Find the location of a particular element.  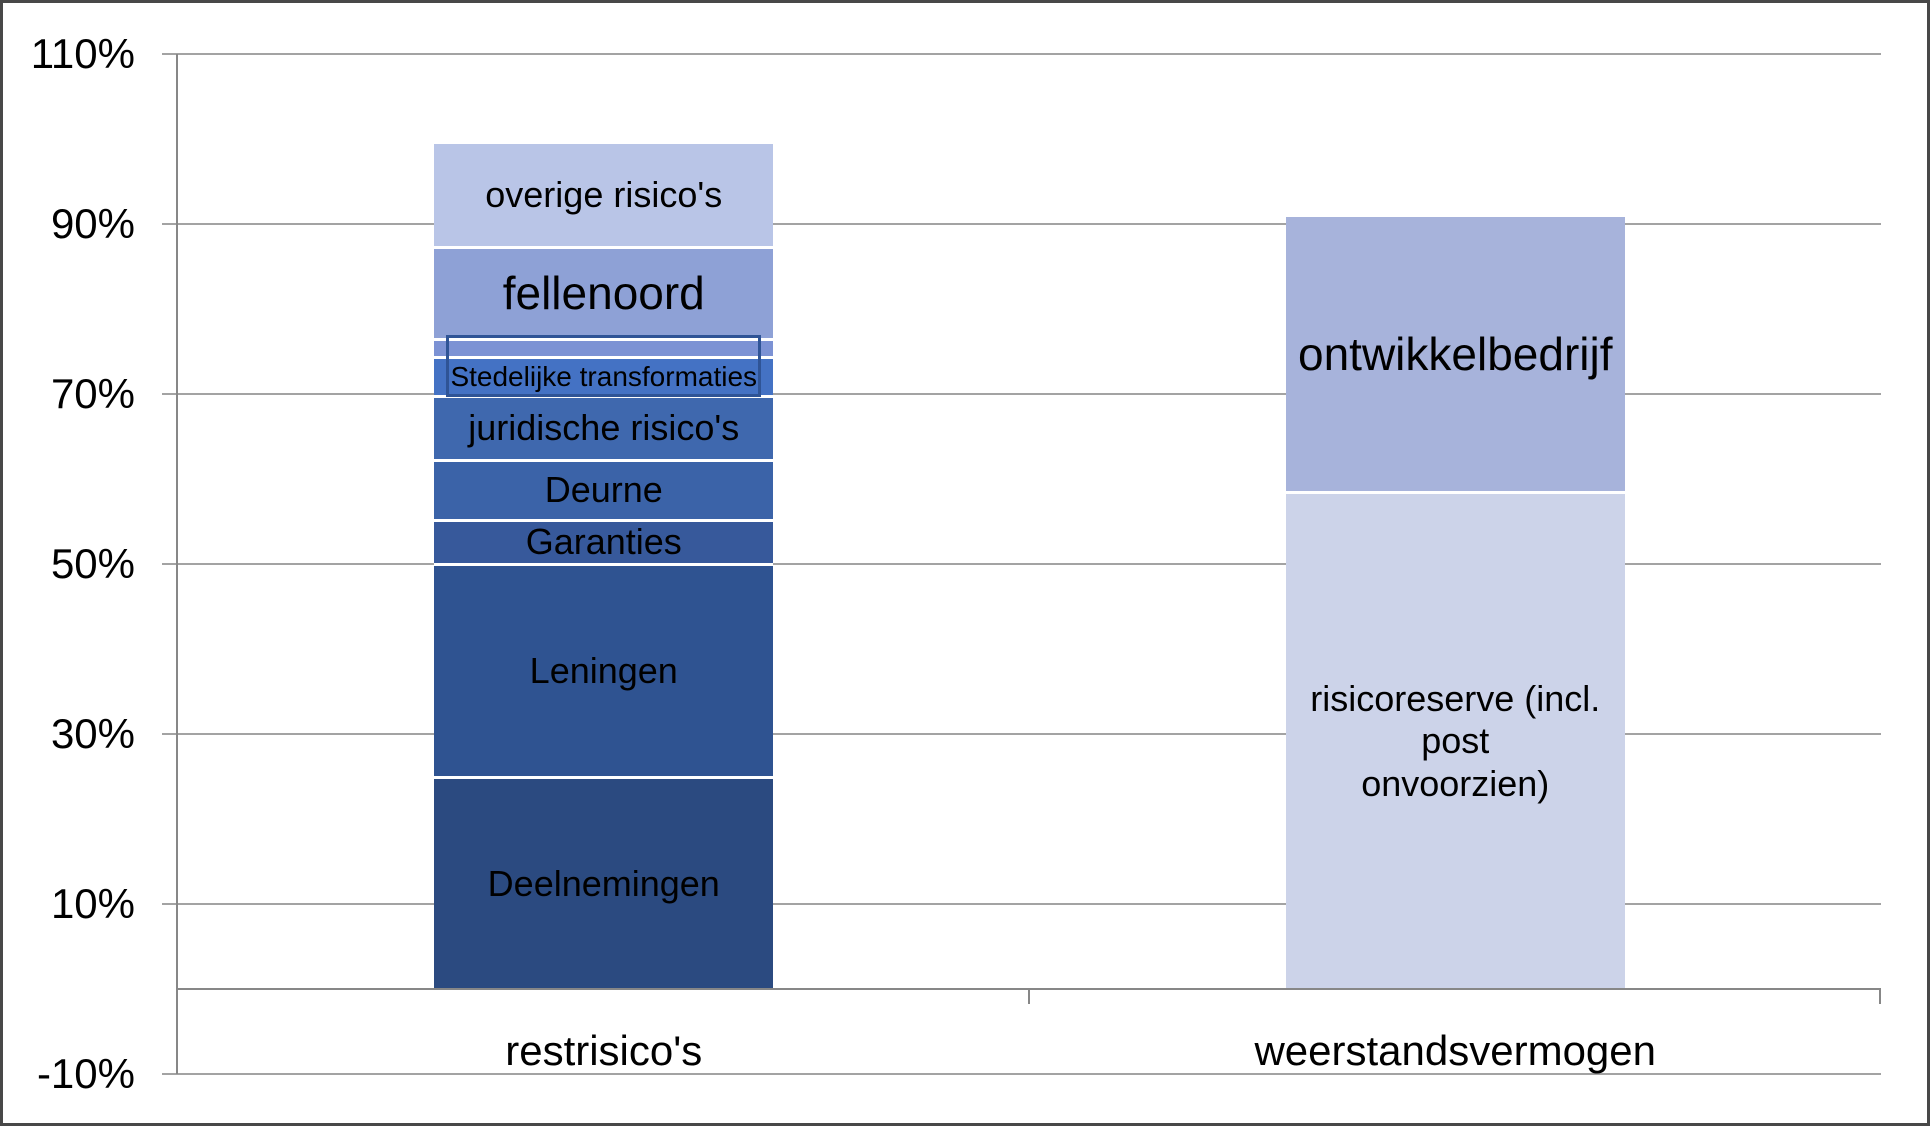

gridline--10% is located at coordinates (1021, 1074).